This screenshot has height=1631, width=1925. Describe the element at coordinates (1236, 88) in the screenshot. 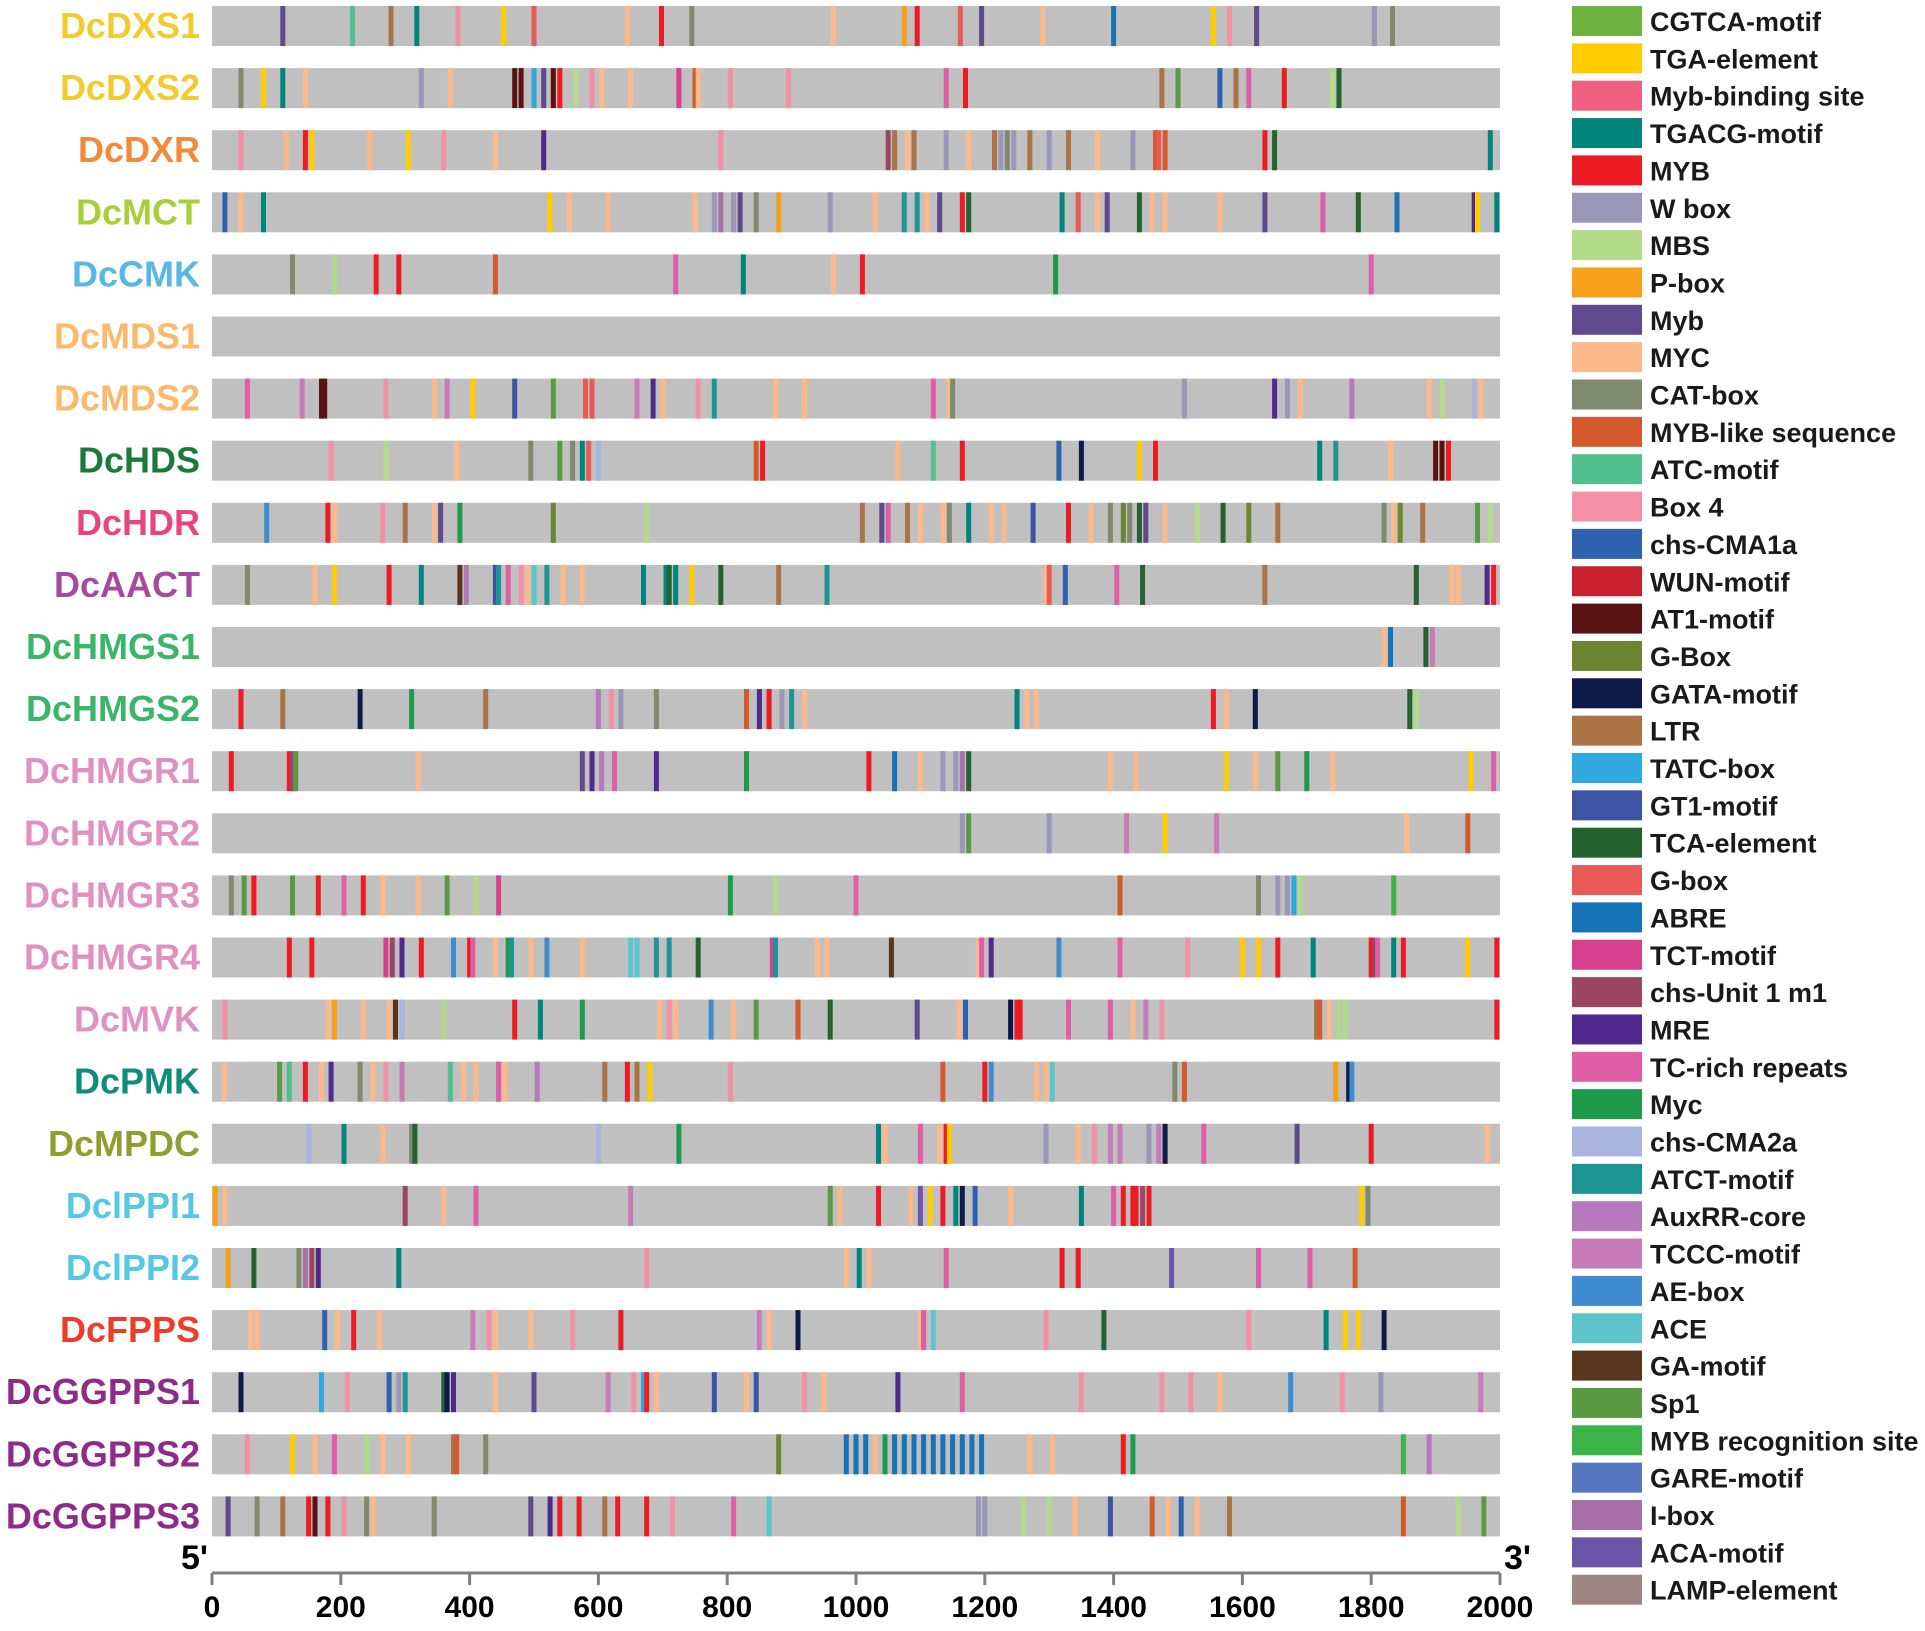

I see `cis-element-mark: LTR` at that location.